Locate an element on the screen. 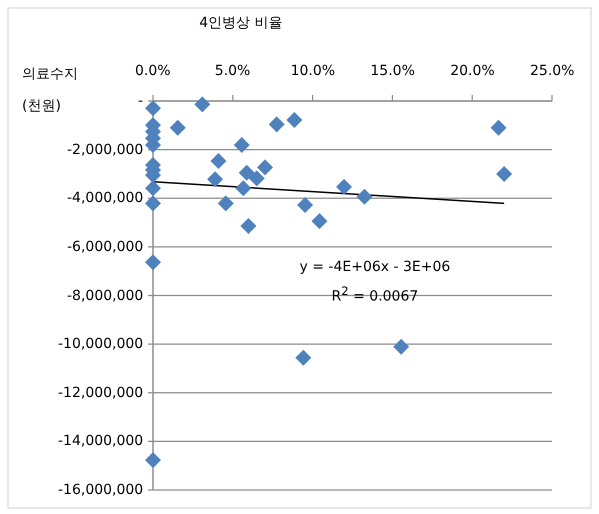 The width and height of the screenshot is (599, 514). ytick: -6,000,000 is located at coordinates (105, 247).